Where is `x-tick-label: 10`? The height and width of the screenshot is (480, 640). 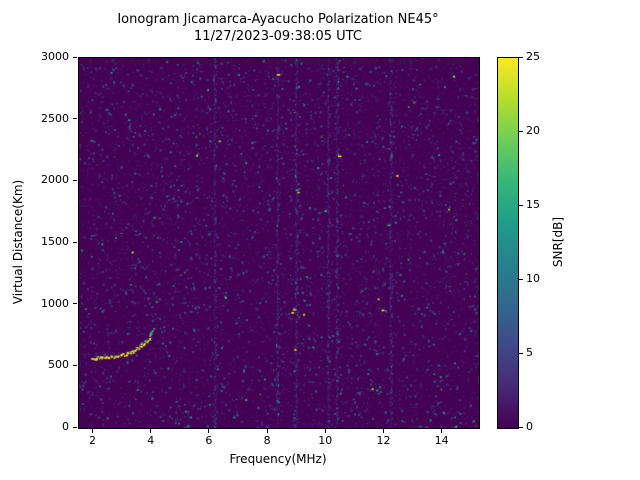
x-tick-label: 10 is located at coordinates (325, 440).